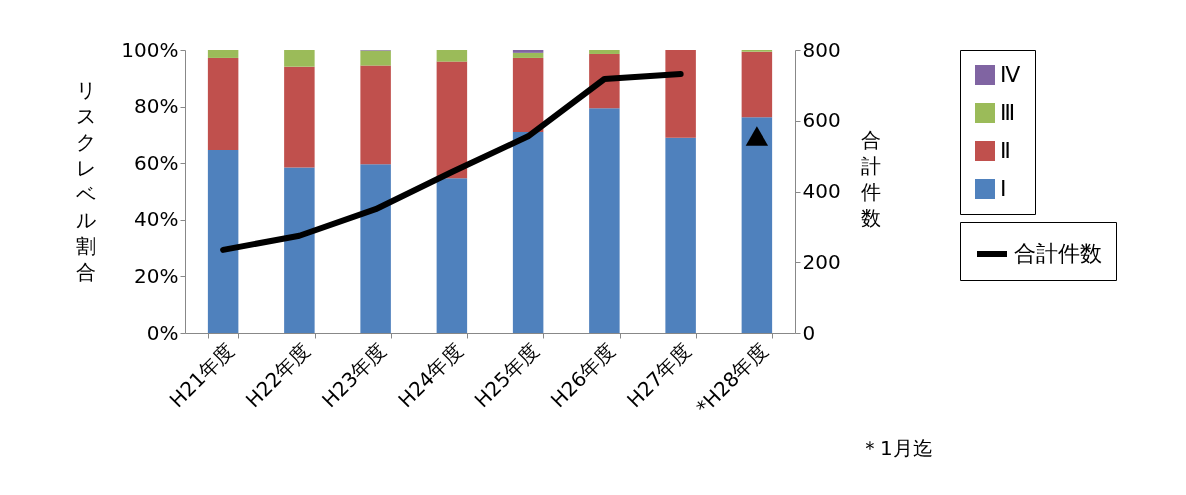 The height and width of the screenshot is (495, 1186). I want to click on y-tick-label: 20%, so click(156, 275).